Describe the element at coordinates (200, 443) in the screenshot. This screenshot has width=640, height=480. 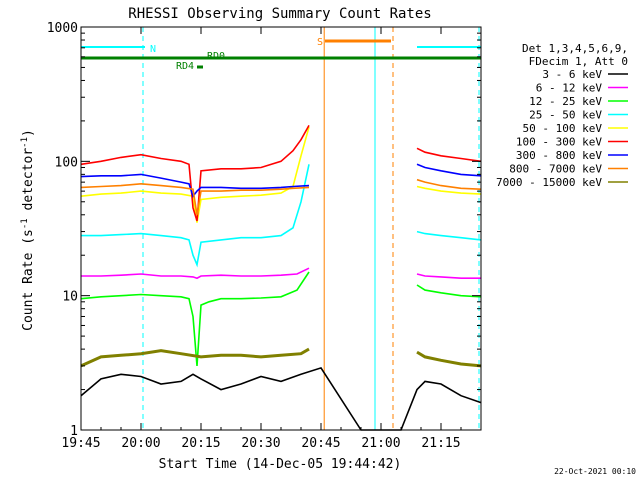
I see `x-tick-label: 20:15` at that location.